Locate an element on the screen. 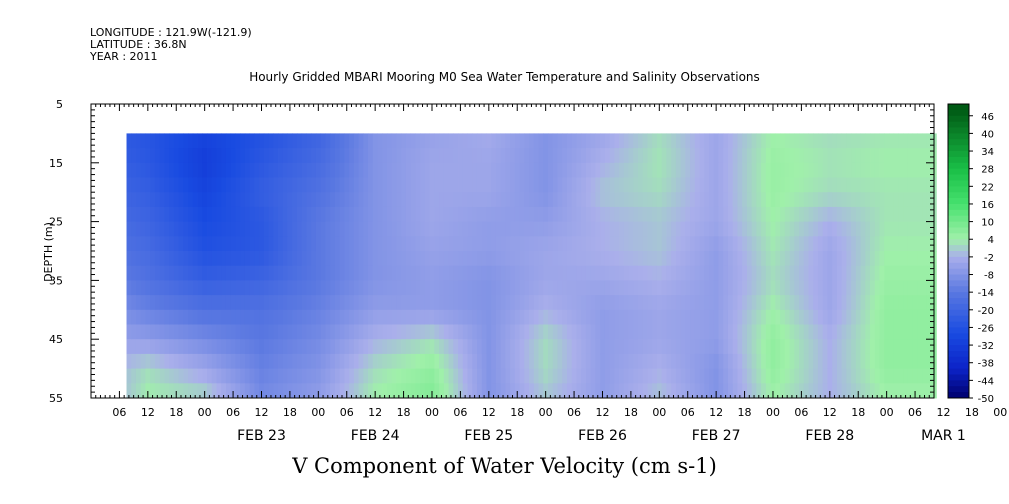 The image size is (1009, 504). x-tick-label: 12 is located at coordinates (375, 412).